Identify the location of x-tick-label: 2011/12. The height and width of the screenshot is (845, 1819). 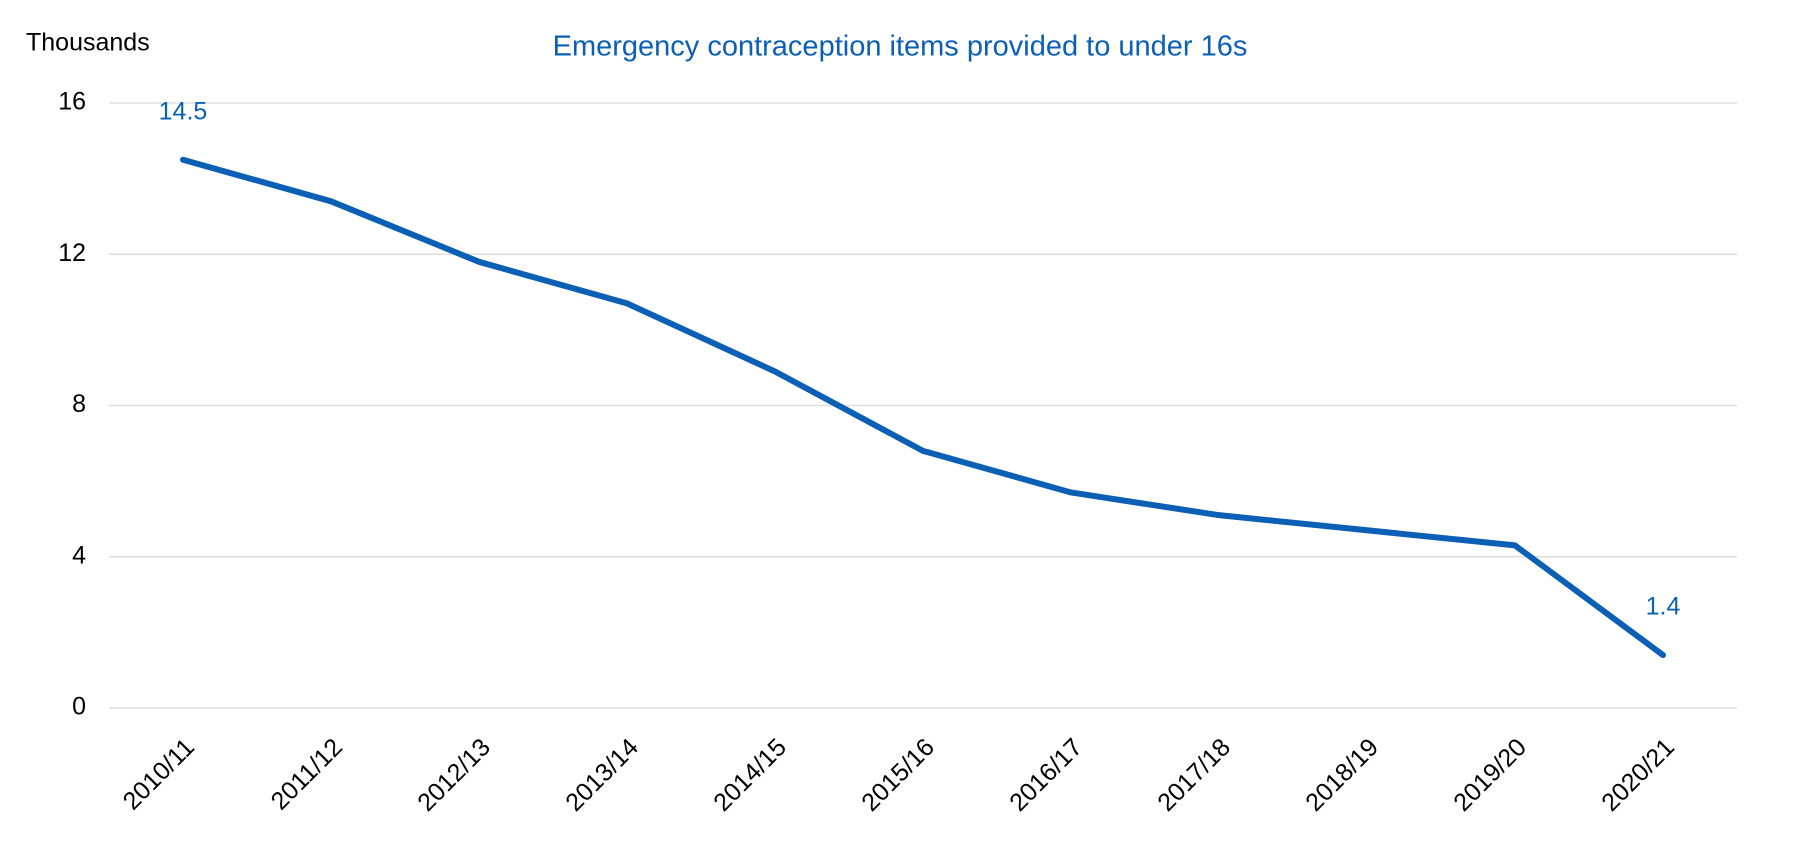
(307, 774).